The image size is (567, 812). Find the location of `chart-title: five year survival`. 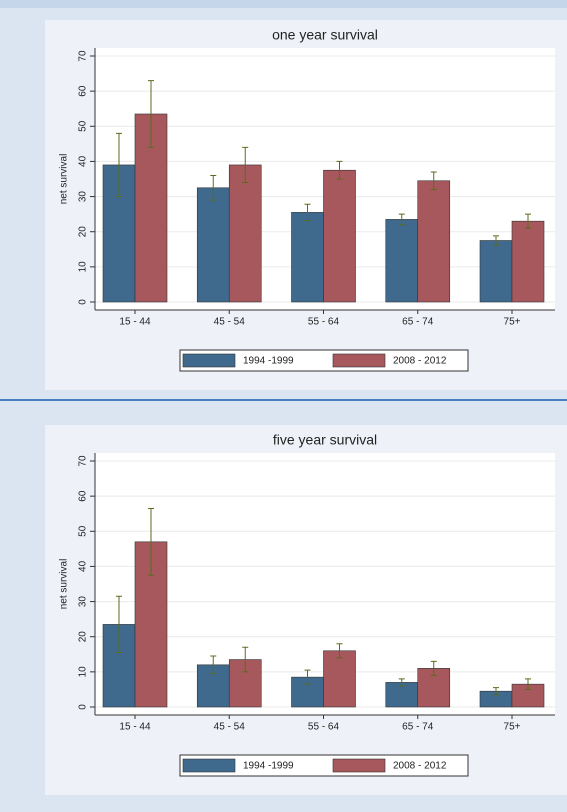

chart-title: five year survival is located at coordinates (325, 440).